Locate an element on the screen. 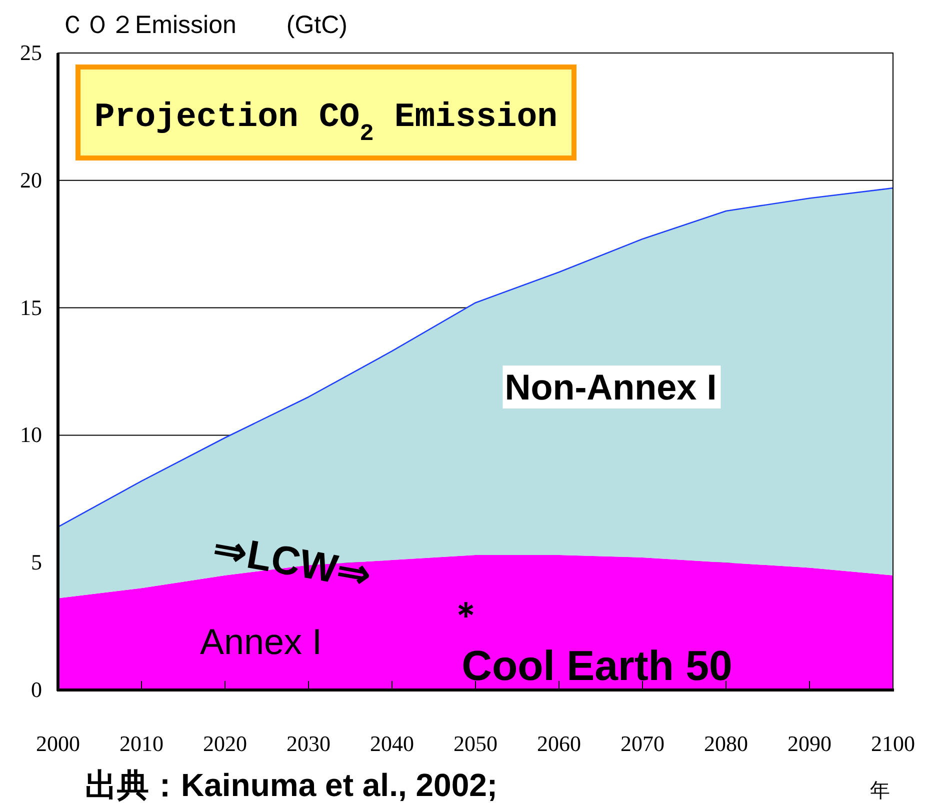 The image size is (936, 803). series-label: Non-Annex I is located at coordinates (610, 387).